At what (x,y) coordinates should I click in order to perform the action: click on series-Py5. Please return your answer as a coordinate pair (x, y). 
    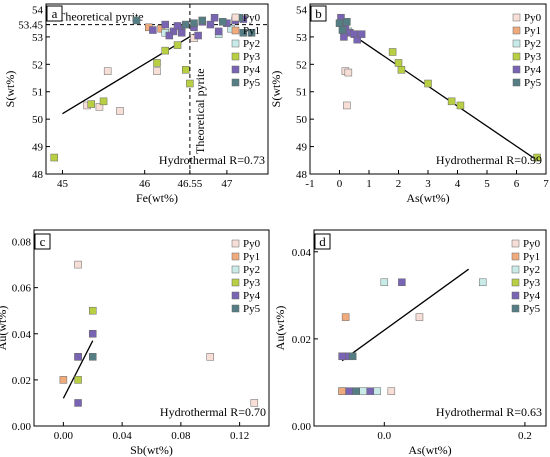
    Looking at the image, I should click on (343, 26).